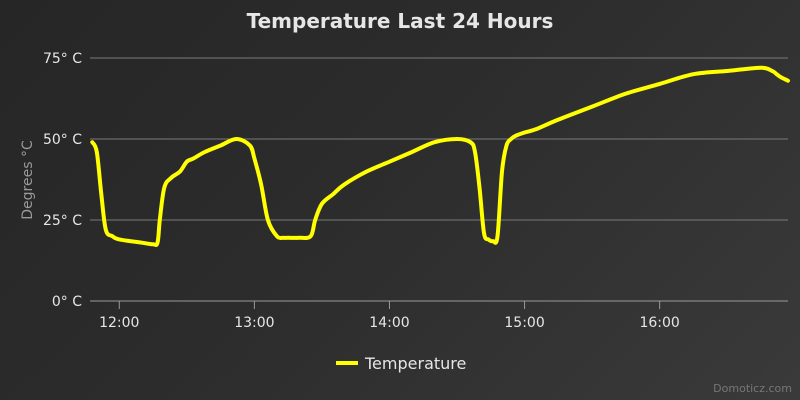  Describe the element at coordinates (119, 323) in the screenshot. I see `x-tick-label: 12:00` at that location.